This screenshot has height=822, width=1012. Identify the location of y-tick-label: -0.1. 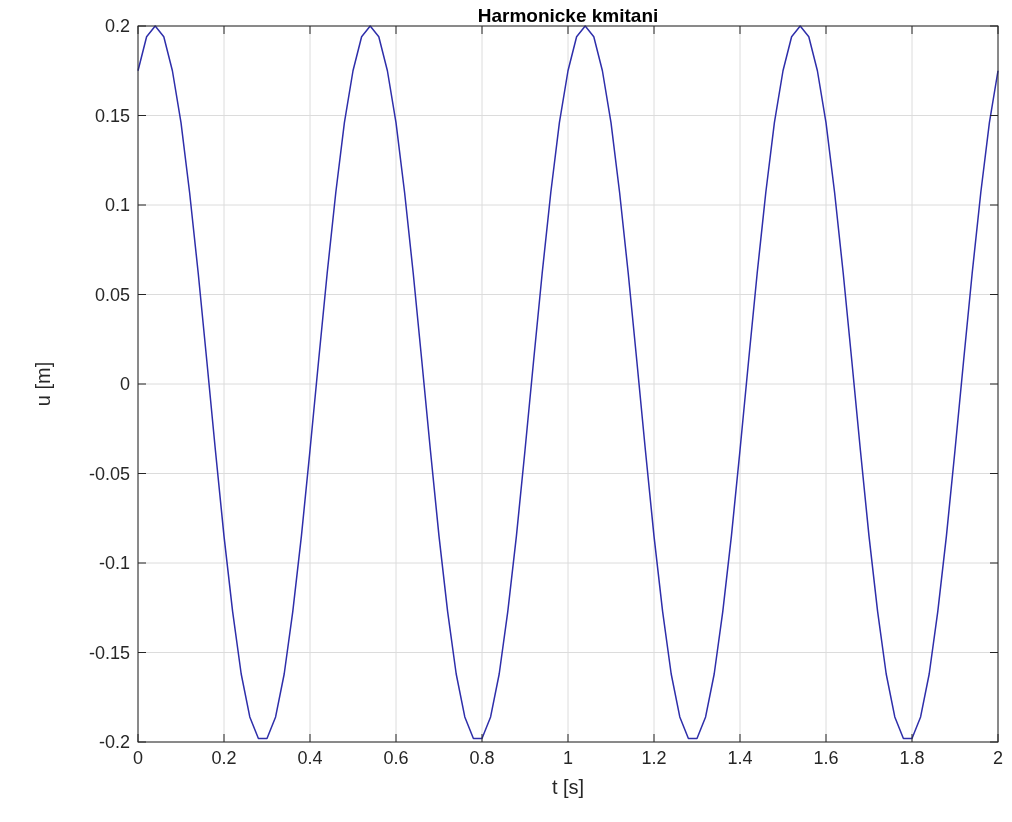
(114, 563).